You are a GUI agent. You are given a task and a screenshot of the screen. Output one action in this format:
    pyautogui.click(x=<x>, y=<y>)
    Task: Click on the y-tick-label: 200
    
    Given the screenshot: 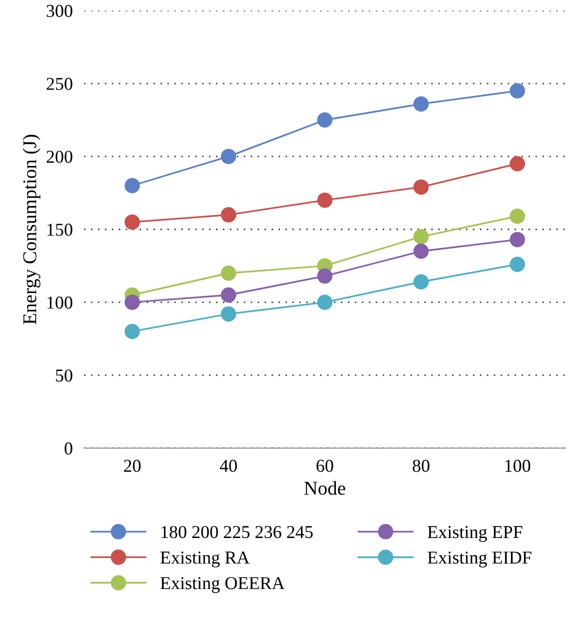 What is the action you would take?
    pyautogui.click(x=59, y=156)
    